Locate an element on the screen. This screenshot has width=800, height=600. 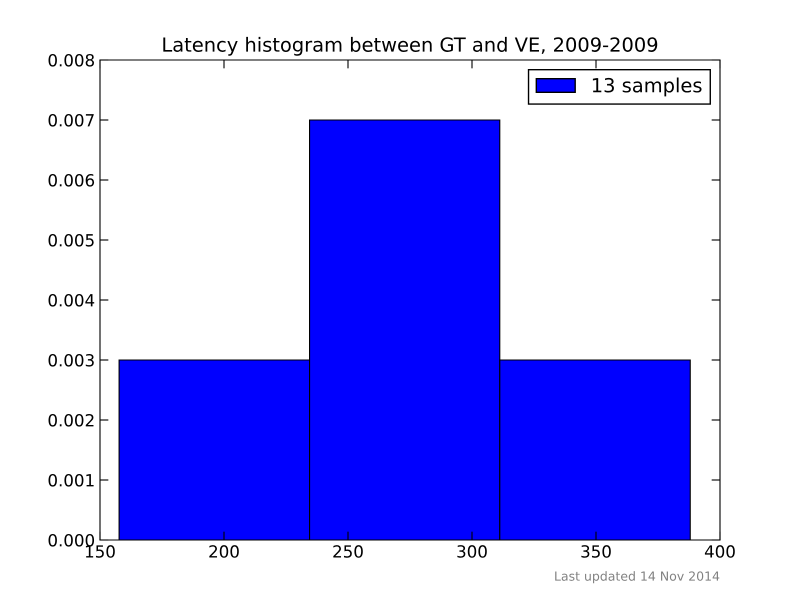
text: Last updated 14 Nov 2014 is located at coordinates (637, 577).